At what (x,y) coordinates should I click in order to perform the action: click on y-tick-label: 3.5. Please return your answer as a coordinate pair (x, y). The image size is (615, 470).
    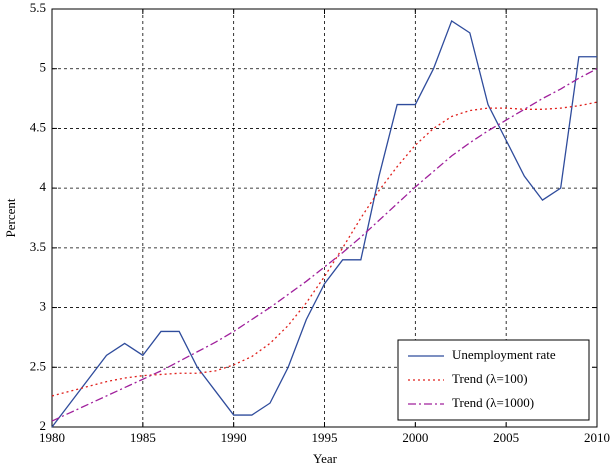
    Looking at the image, I should click on (38, 246).